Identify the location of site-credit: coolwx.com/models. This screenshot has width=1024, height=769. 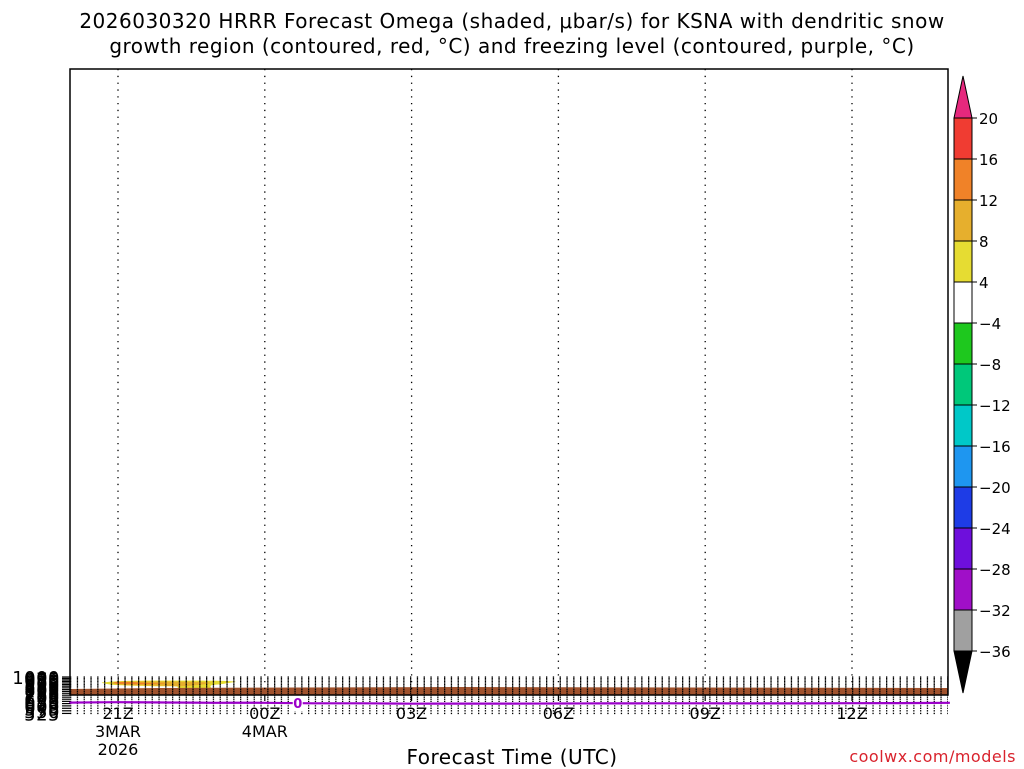
(932, 756).